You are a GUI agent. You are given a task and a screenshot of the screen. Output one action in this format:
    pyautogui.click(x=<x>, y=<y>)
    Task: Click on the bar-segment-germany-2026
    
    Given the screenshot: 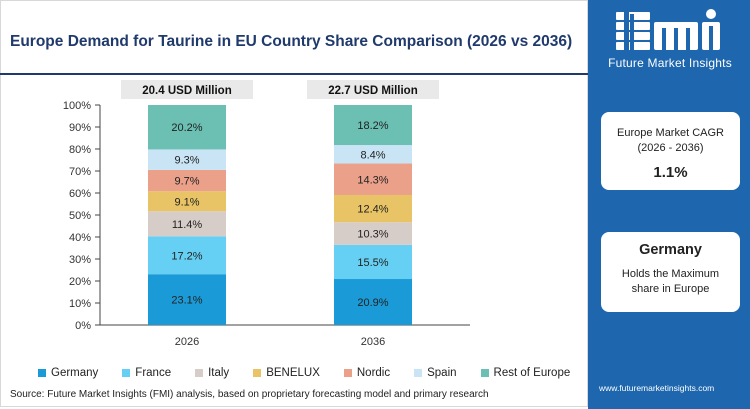 What is the action you would take?
    pyautogui.click(x=187, y=299)
    